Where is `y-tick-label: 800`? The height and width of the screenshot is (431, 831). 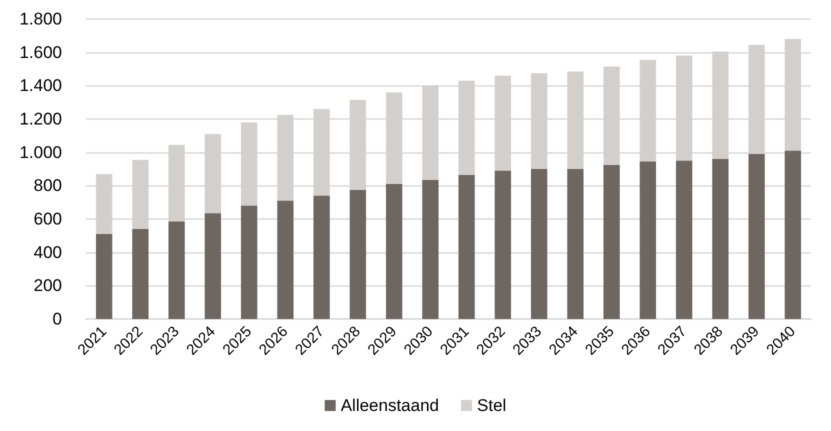 y-tick-label: 800 is located at coordinates (48, 186).